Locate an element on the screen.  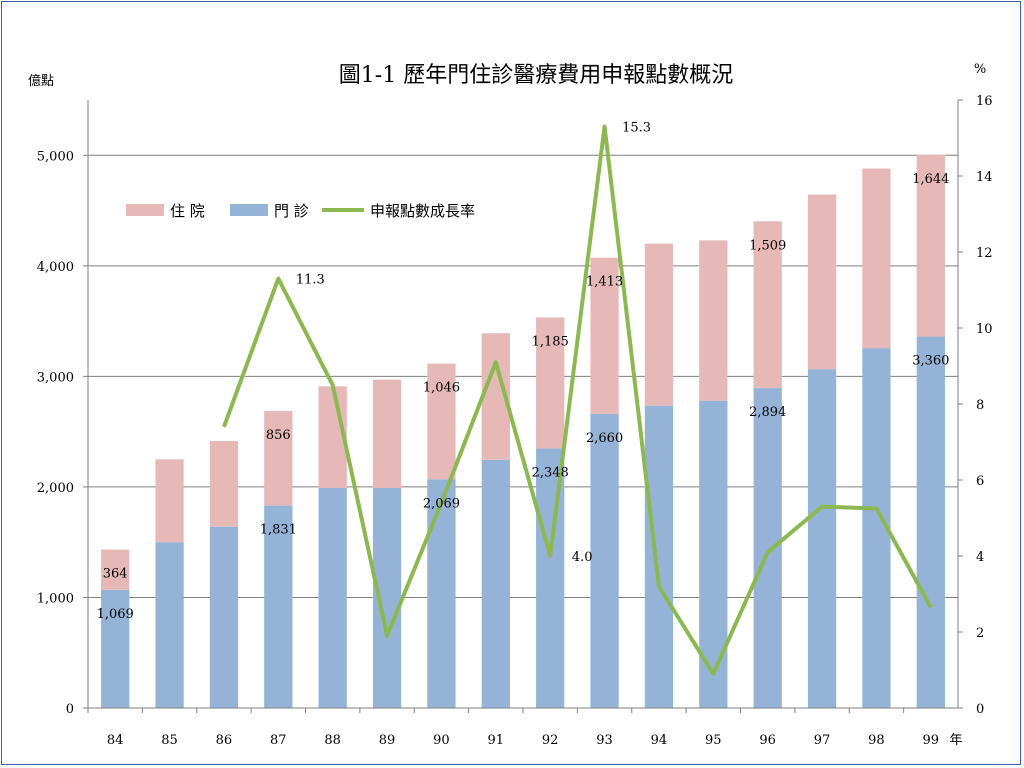
data-label: 2,660 is located at coordinates (604, 438).